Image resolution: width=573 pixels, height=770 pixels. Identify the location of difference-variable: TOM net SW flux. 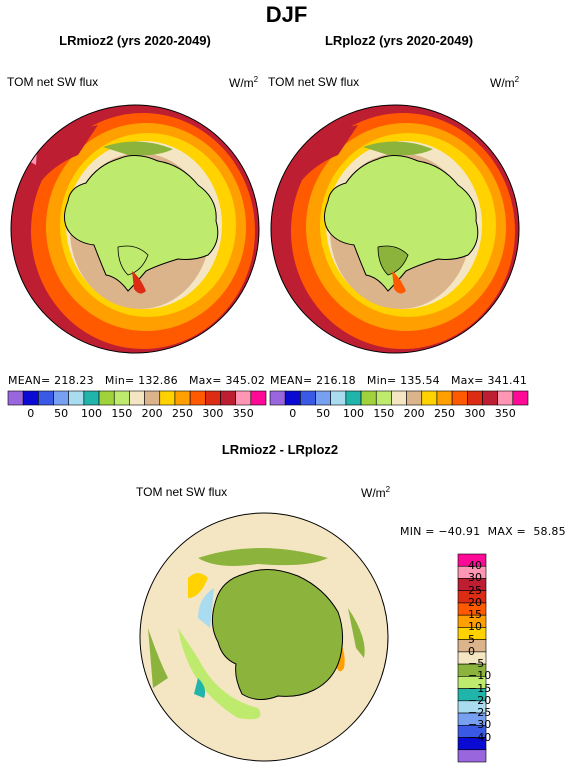
(182, 492).